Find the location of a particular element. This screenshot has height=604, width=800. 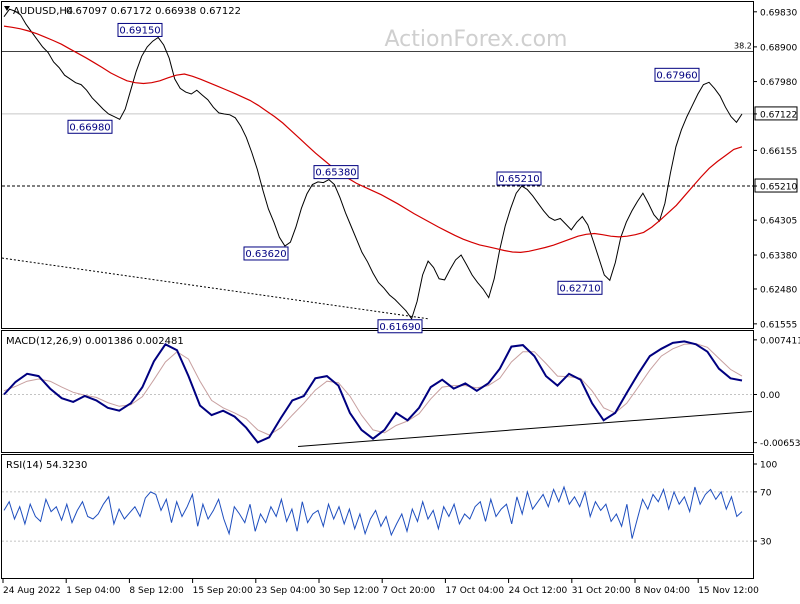

swing-label: 0.69150 is located at coordinates (139, 30).